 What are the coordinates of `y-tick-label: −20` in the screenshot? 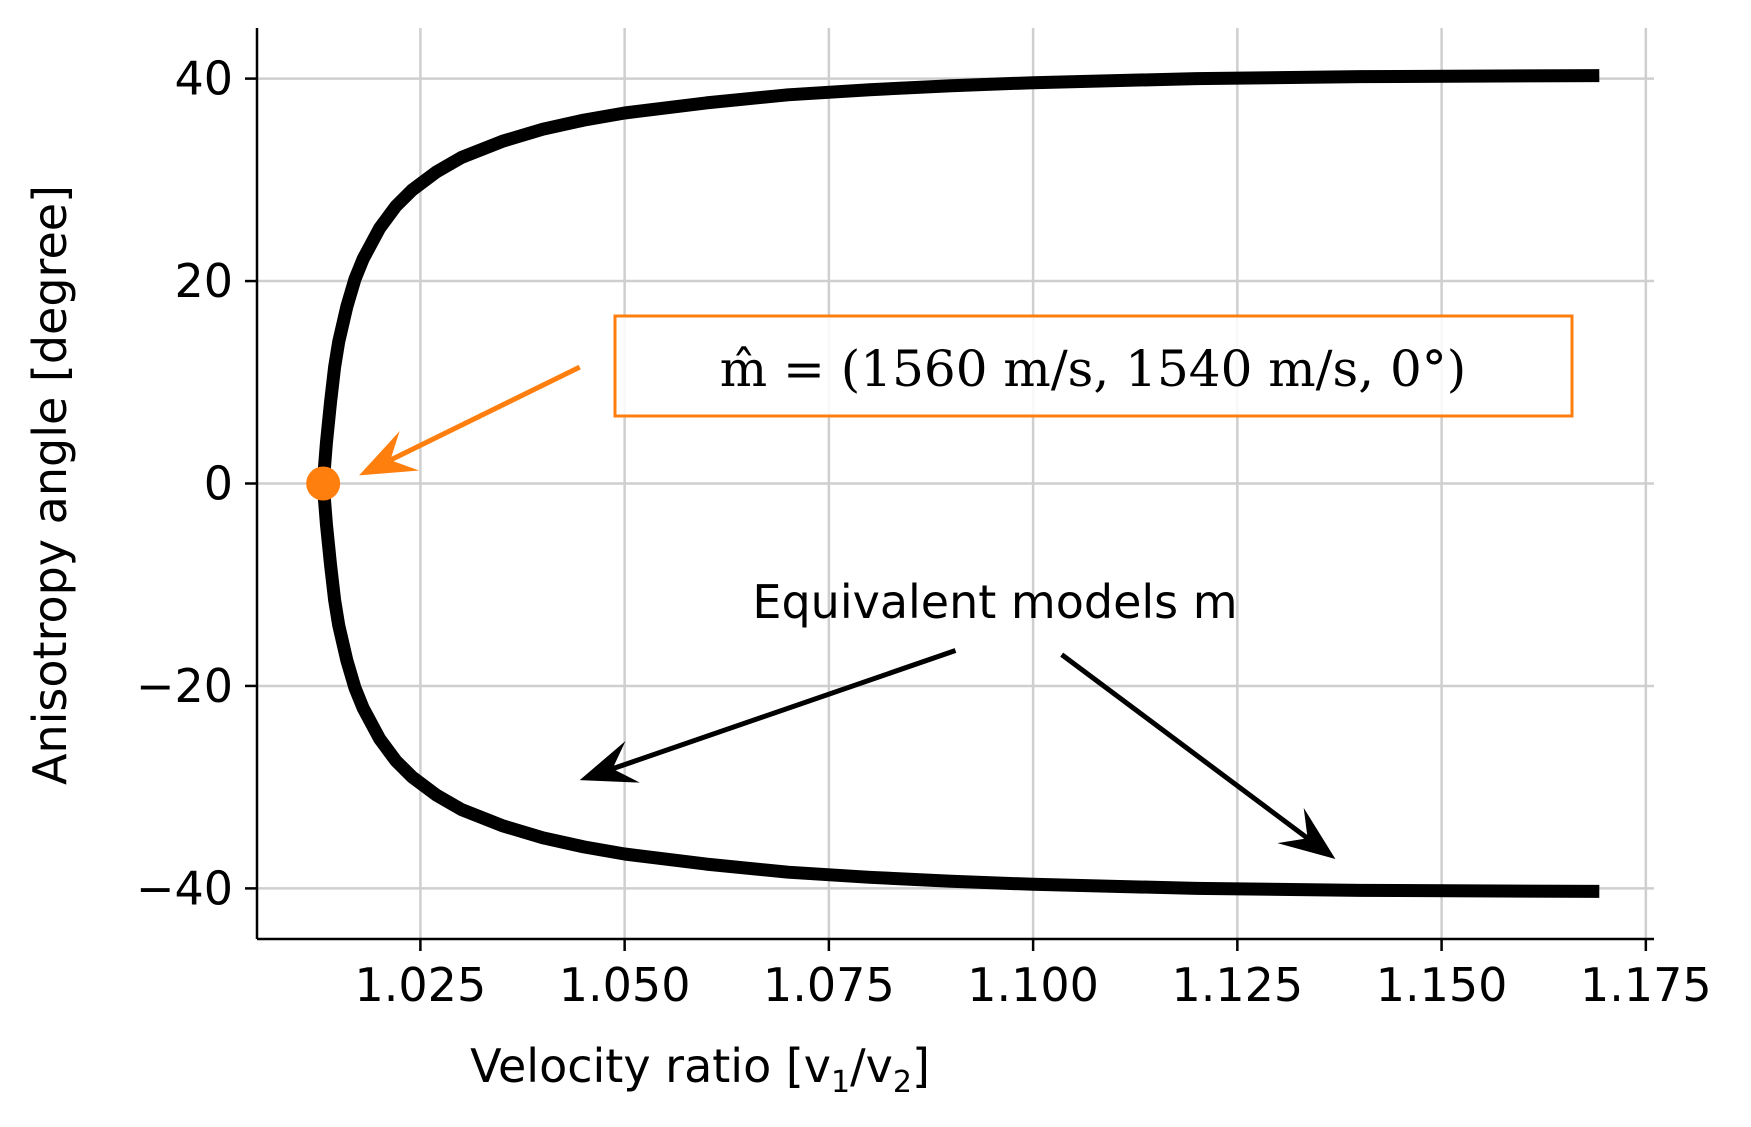 It's located at (184, 686).